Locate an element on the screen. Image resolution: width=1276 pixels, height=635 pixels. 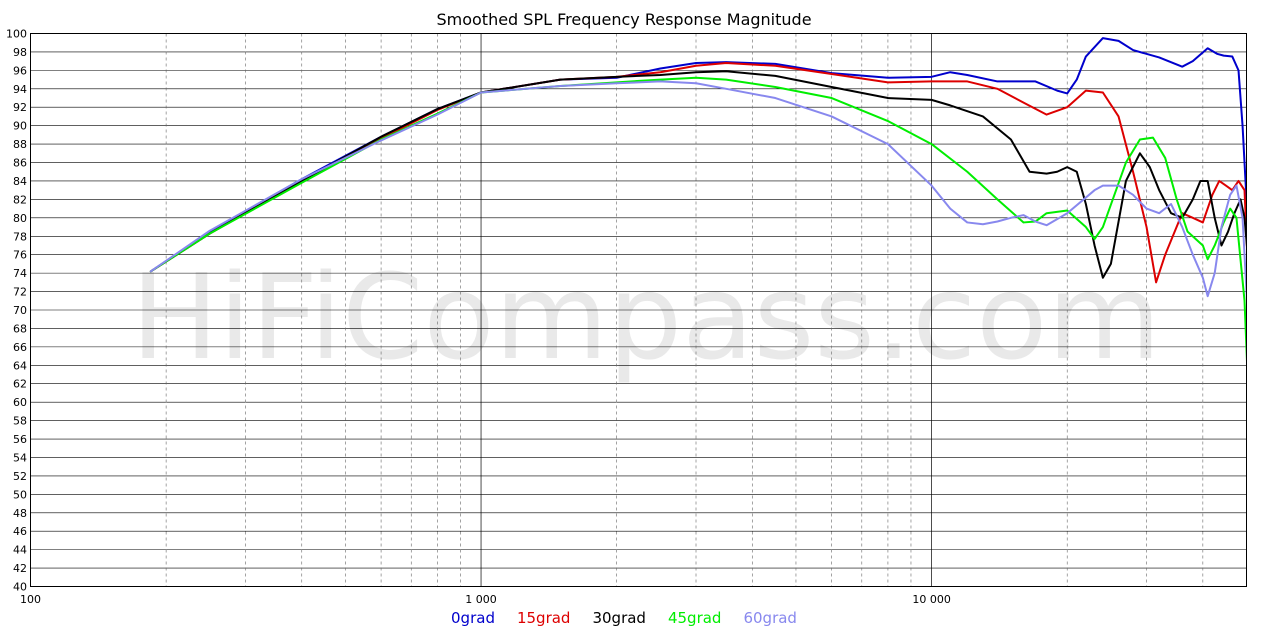
y-tick-label: 78 is located at coordinates (20, 236).